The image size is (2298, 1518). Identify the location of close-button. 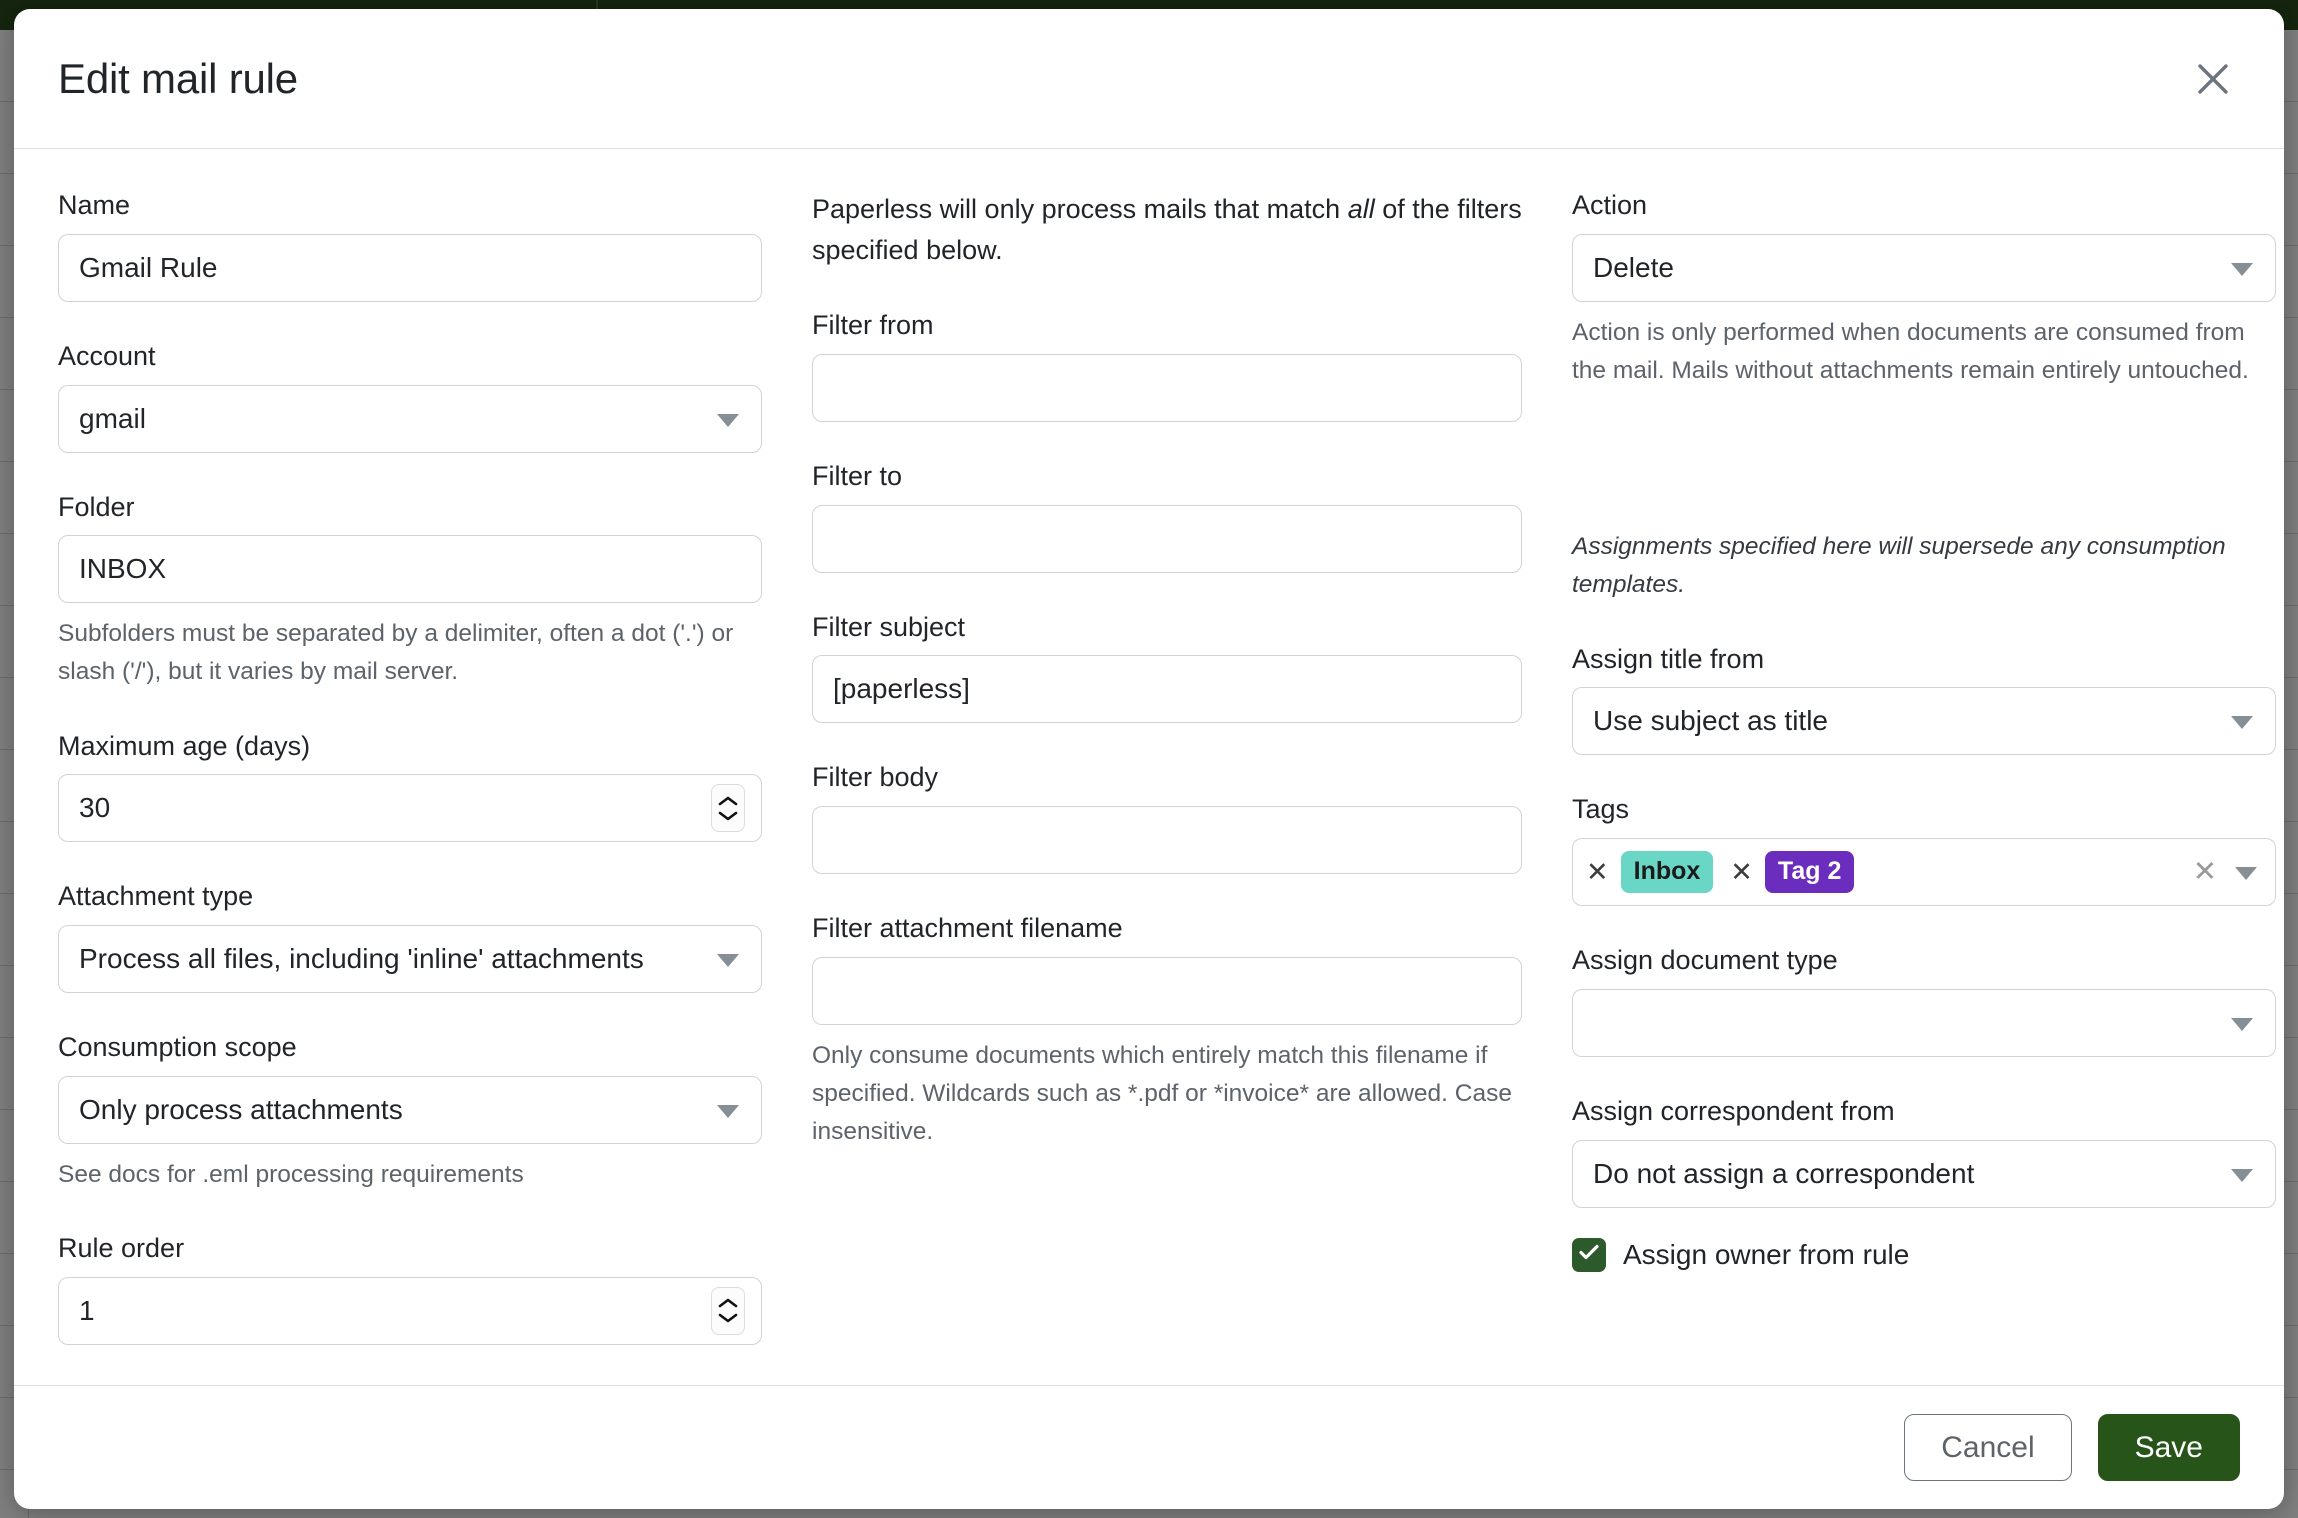
(2213, 79).